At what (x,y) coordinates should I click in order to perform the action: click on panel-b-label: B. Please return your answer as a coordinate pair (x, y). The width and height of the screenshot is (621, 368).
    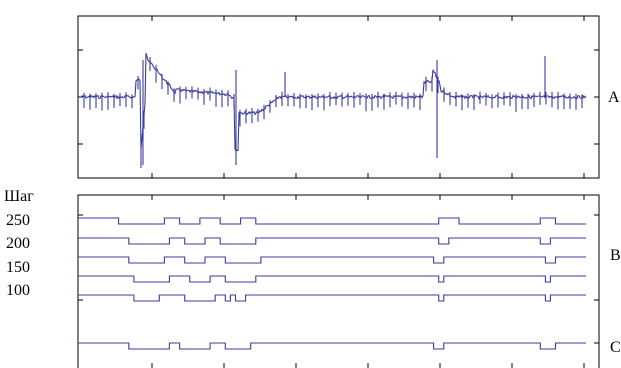
    Looking at the image, I should click on (615, 255).